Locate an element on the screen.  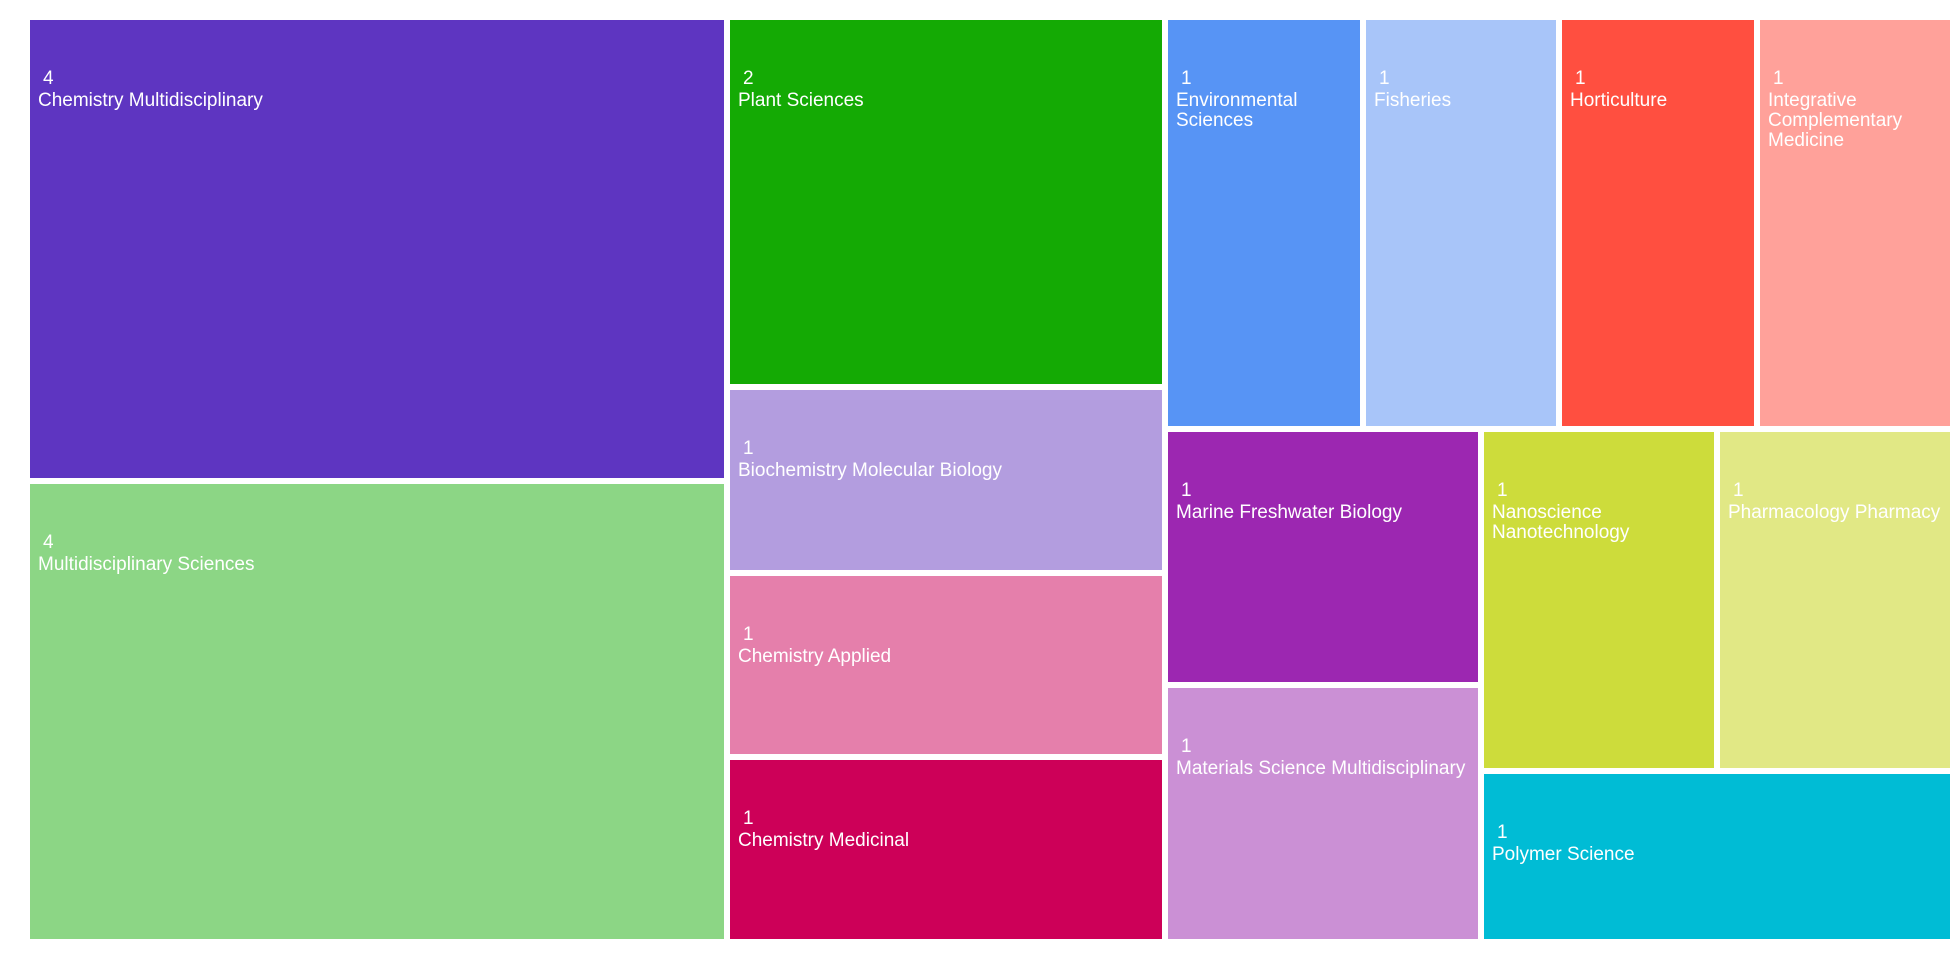
tile-label: Plant Sciences is located at coordinates (801, 100).